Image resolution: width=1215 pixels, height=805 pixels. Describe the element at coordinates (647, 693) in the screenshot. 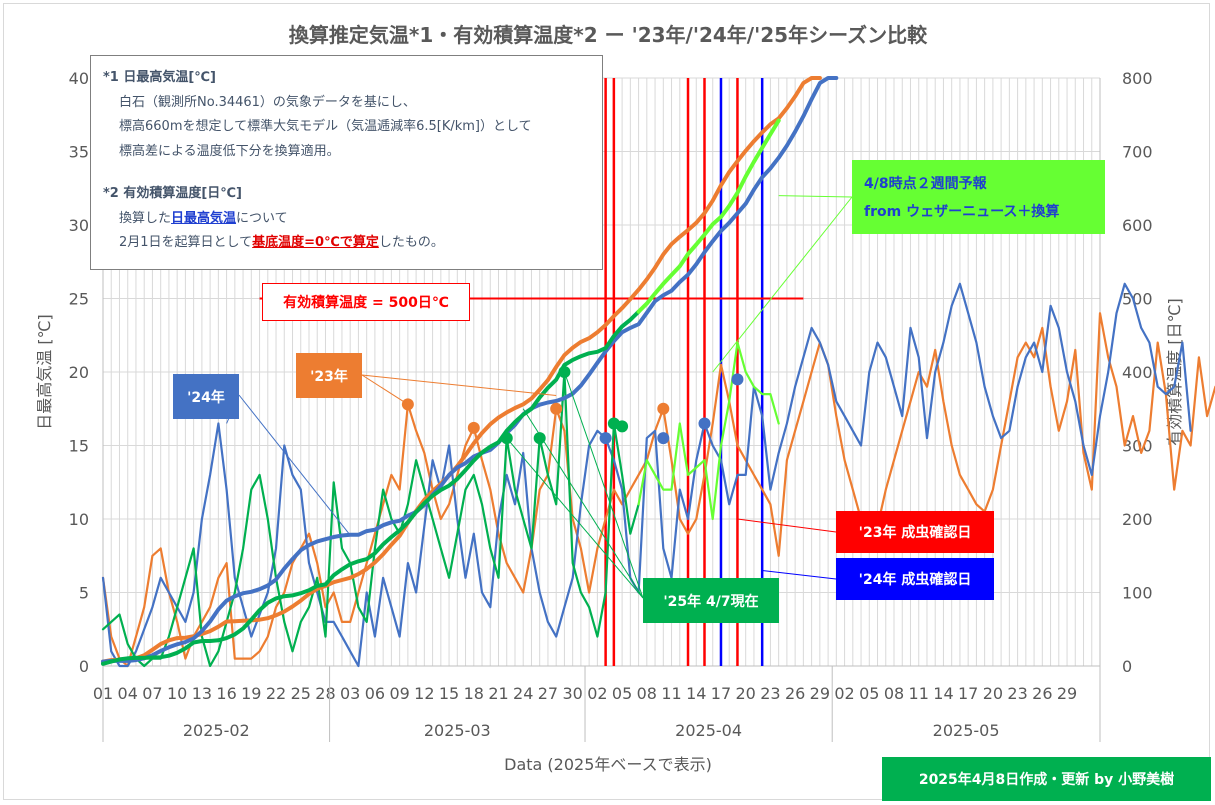

I see `x-tick-label: 08` at that location.